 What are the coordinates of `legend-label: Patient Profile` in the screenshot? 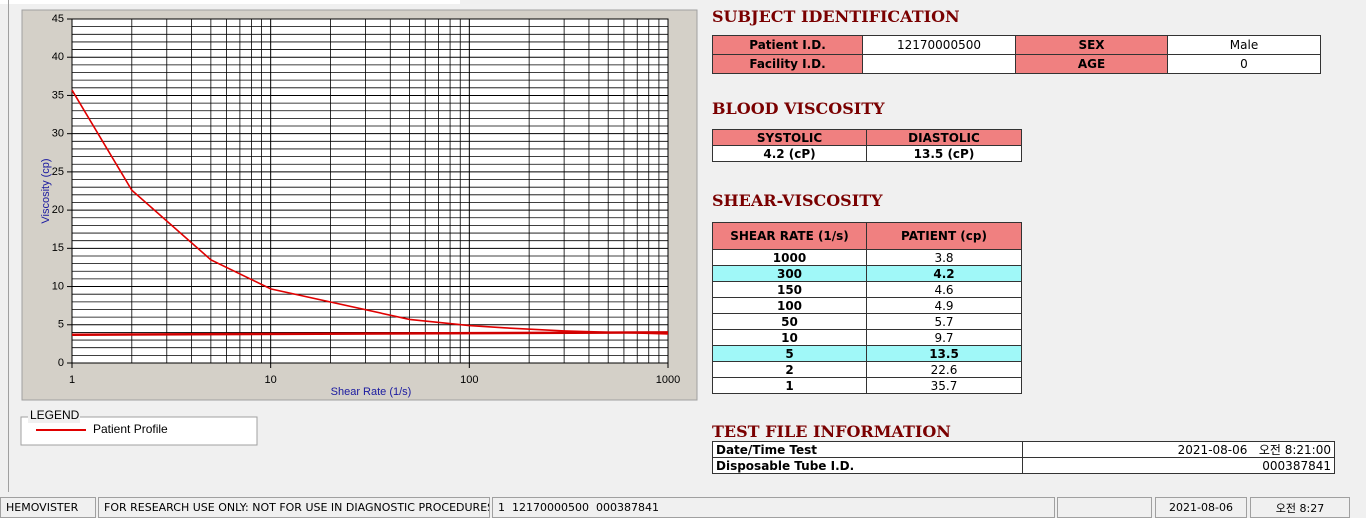 It's located at (130, 429).